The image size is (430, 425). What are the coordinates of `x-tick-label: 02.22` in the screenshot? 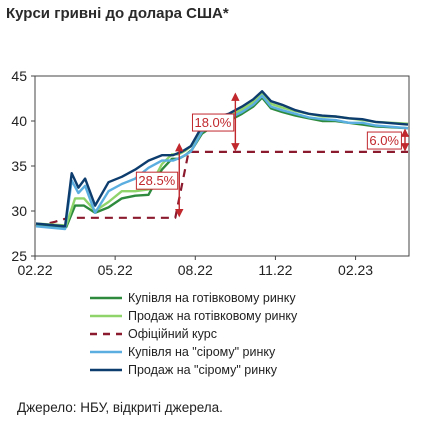 It's located at (34, 270).